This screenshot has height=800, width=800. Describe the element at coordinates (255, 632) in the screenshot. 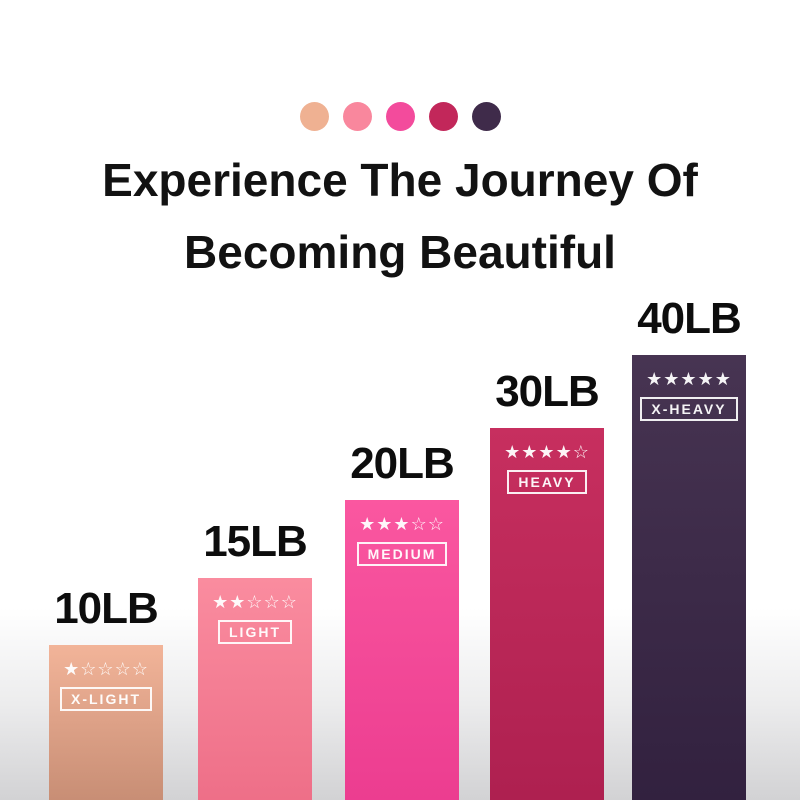

I see `level-badge-15lb: LIGHT` at that location.